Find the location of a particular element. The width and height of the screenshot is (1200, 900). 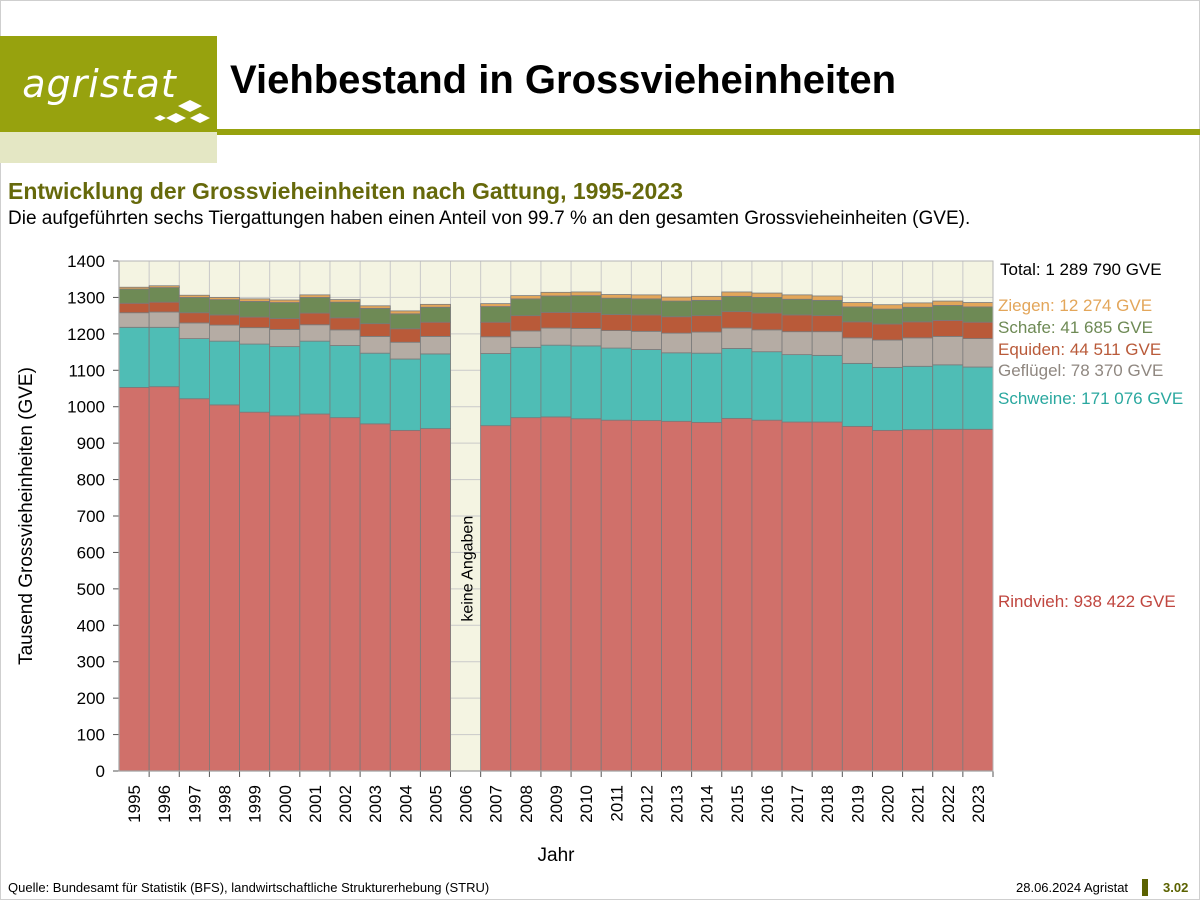

bar-schweine-2016 is located at coordinates (767, 386).